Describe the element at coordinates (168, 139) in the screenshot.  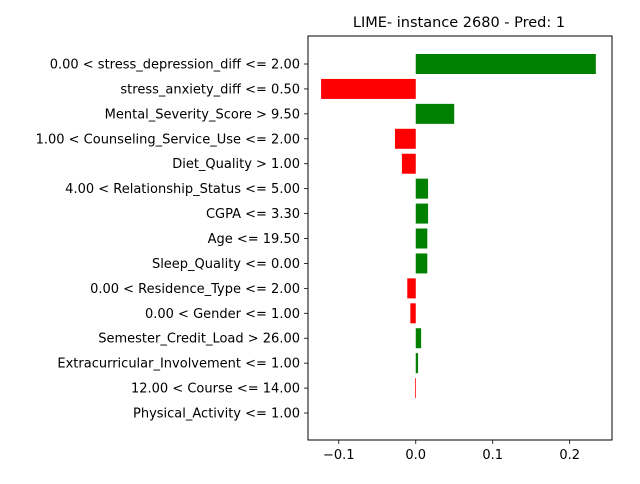
I see `y-tick-label-3: 1.00 < Counseling_Service_Use <= 2.00` at that location.